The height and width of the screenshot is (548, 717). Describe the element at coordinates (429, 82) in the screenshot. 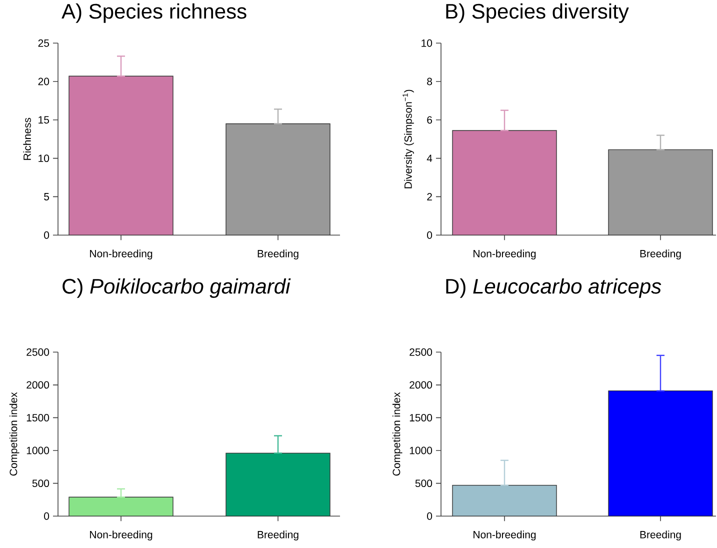

I see `y-tick-label: 8` at that location.